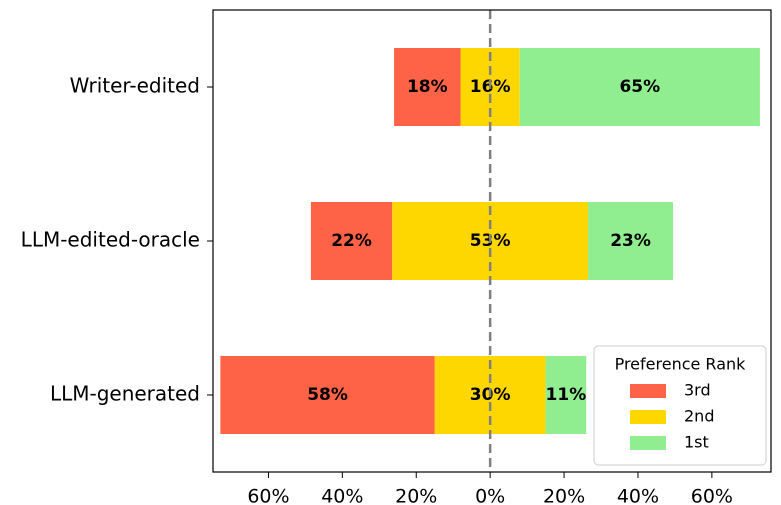 The width and height of the screenshot is (781, 505). I want to click on legend-label: 3rd, so click(697, 390).